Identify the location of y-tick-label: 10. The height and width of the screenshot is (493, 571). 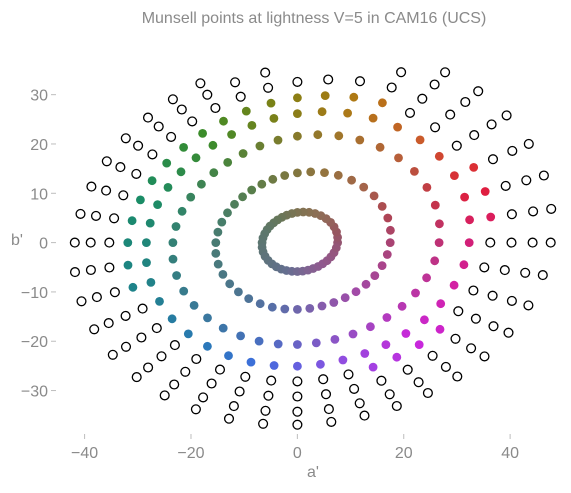
(39, 194).